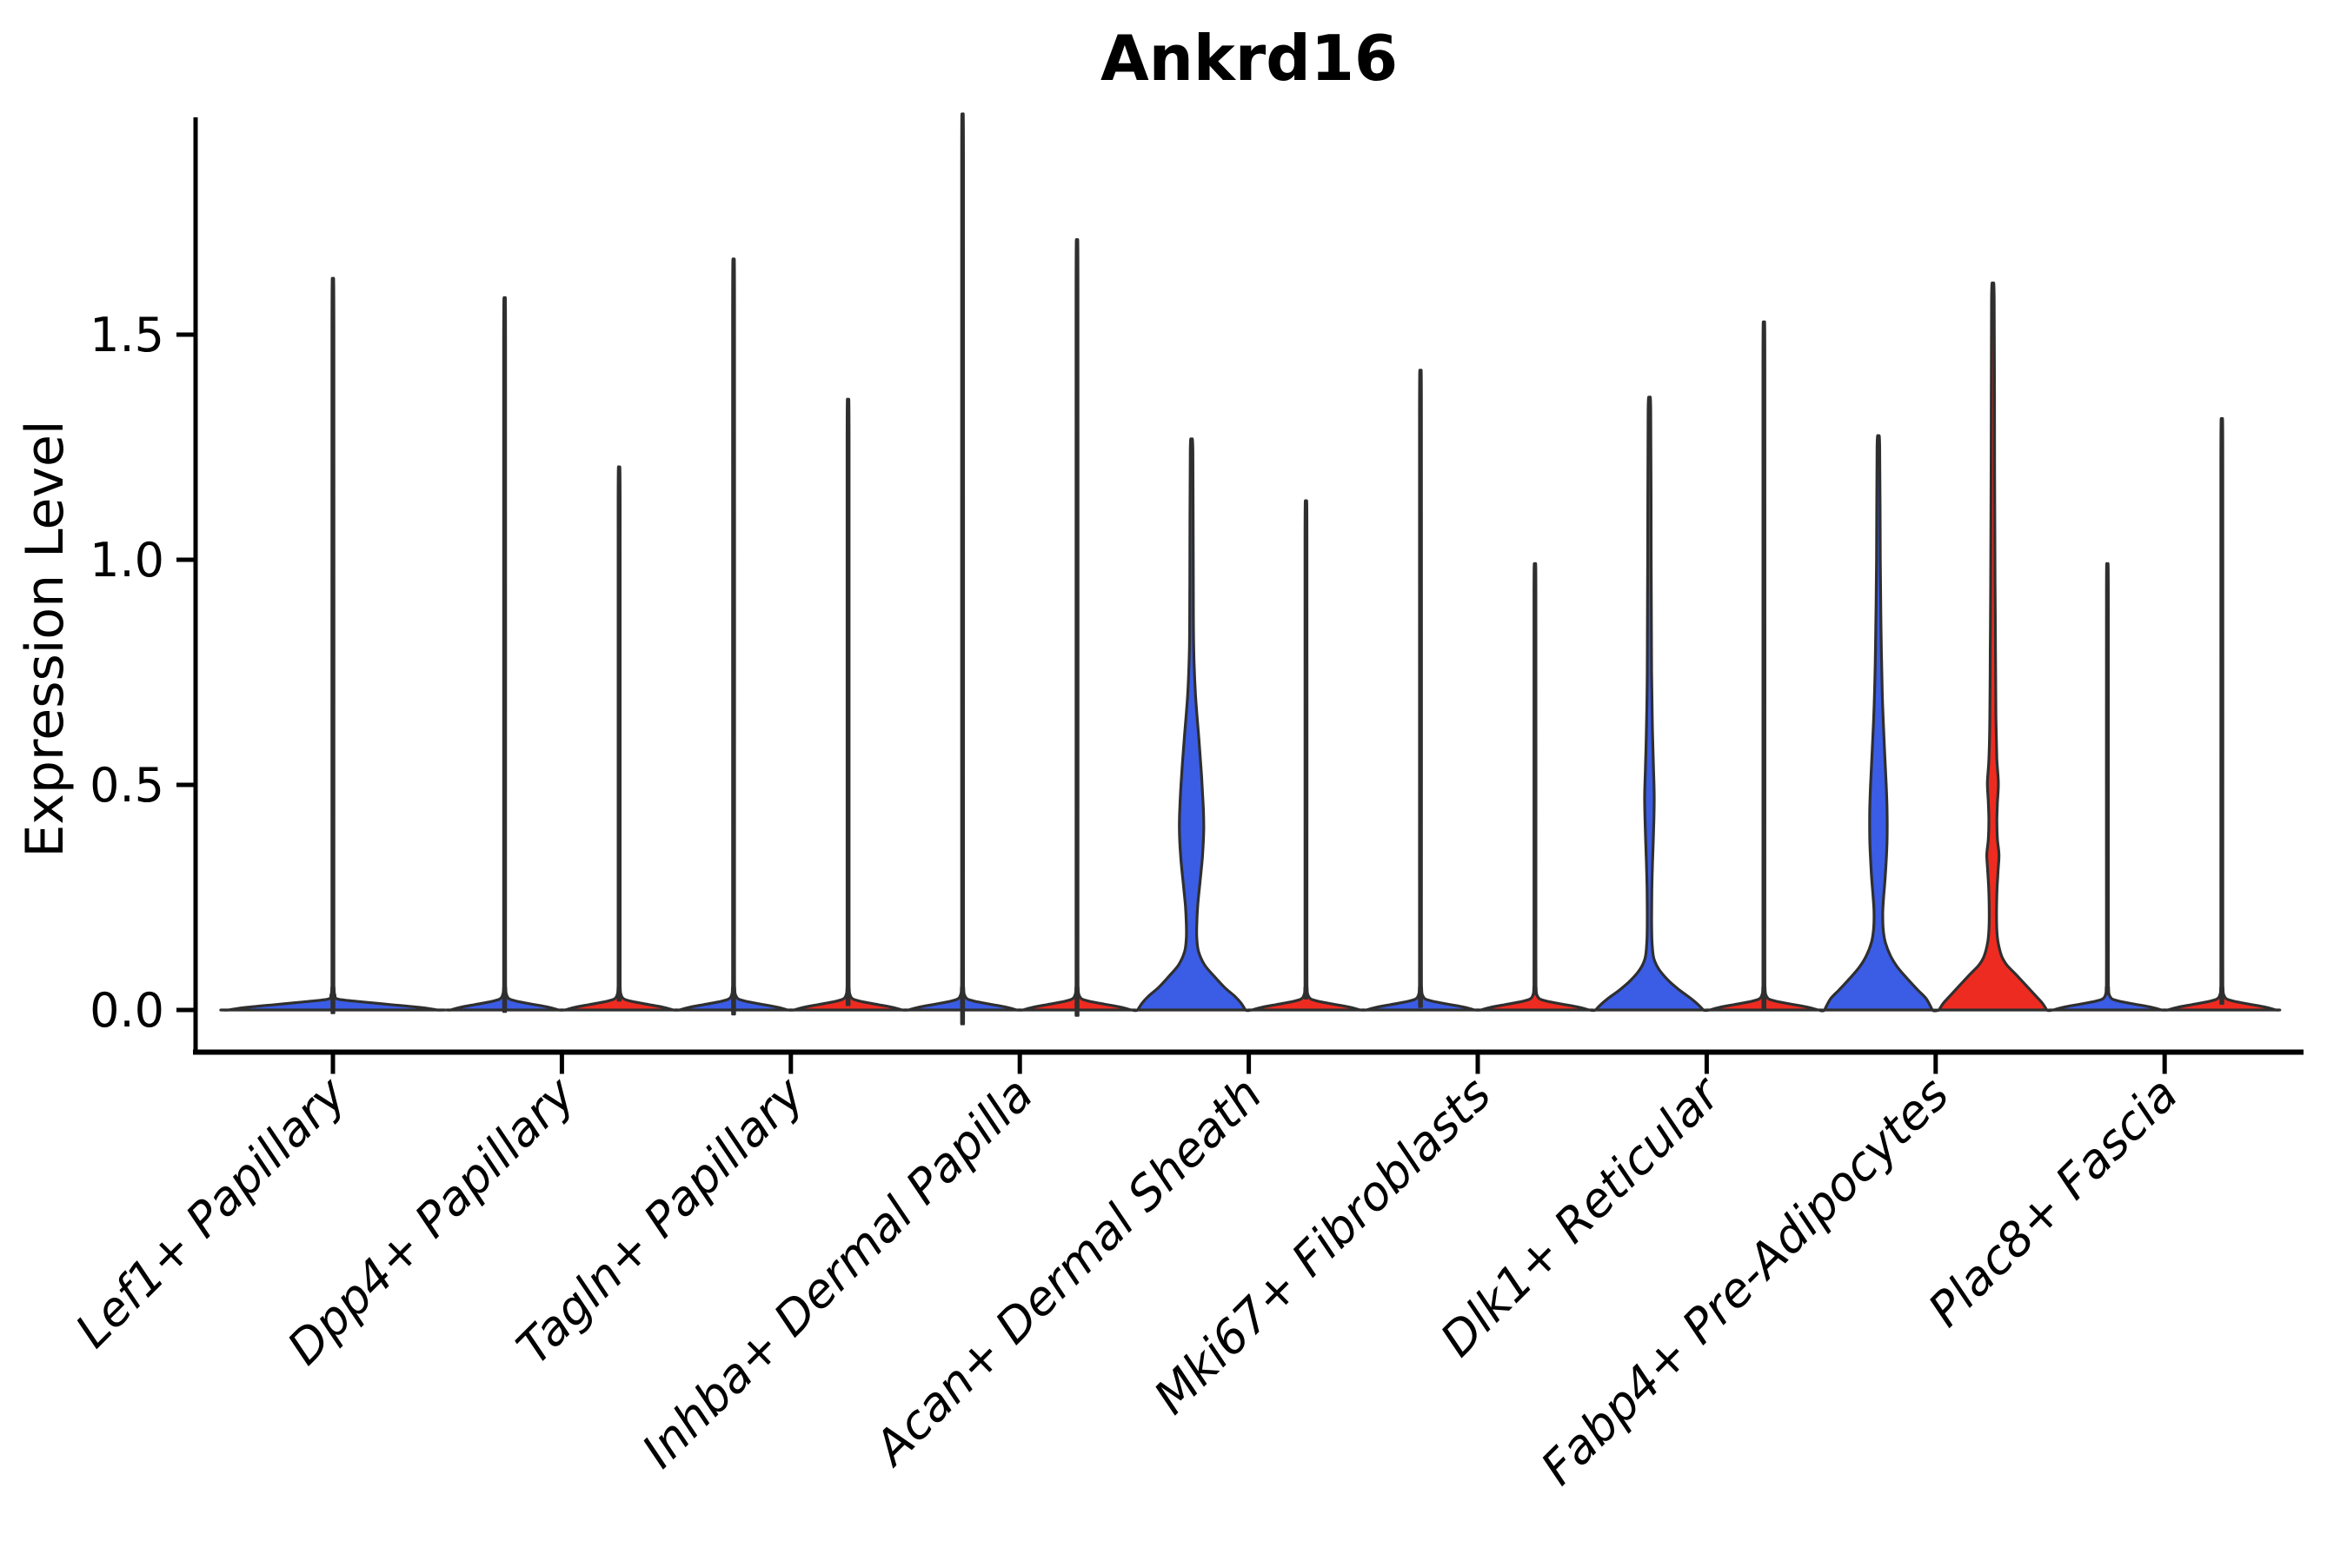 Image resolution: width=2347 pixels, height=1568 pixels. I want to click on violin-Plac8+-b, so click(2222, 714).